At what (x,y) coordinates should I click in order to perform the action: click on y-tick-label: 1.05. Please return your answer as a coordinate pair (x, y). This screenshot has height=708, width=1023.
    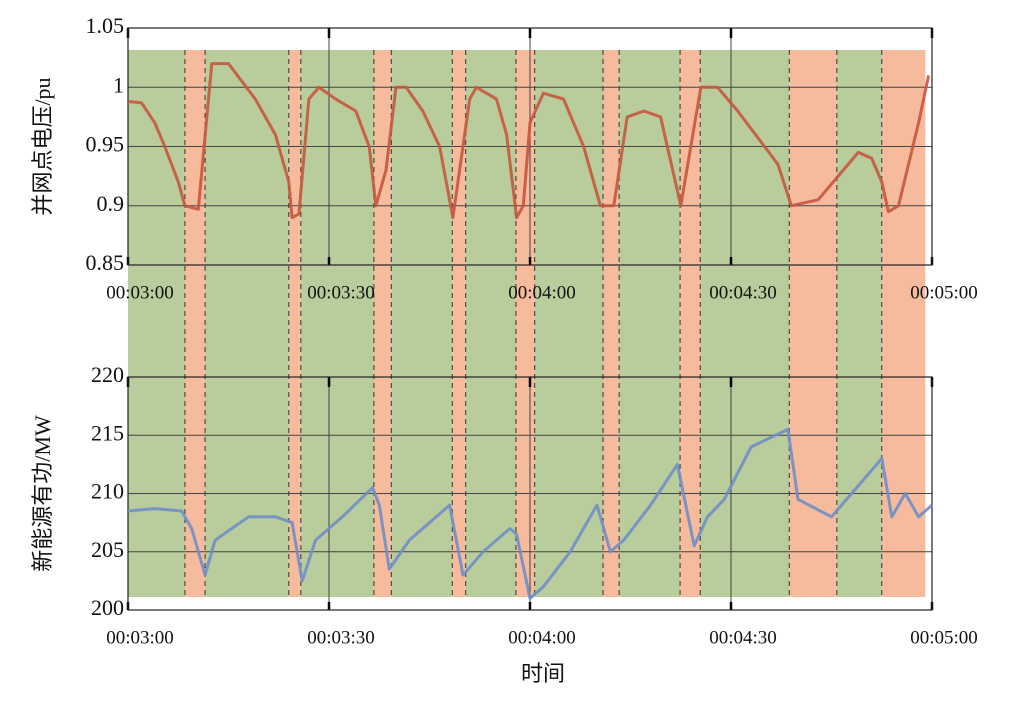
    Looking at the image, I should click on (105, 25).